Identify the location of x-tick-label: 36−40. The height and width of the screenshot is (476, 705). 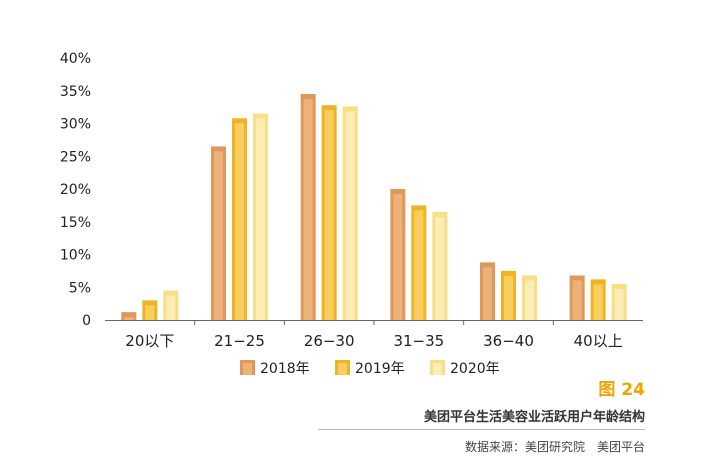
(508, 341).